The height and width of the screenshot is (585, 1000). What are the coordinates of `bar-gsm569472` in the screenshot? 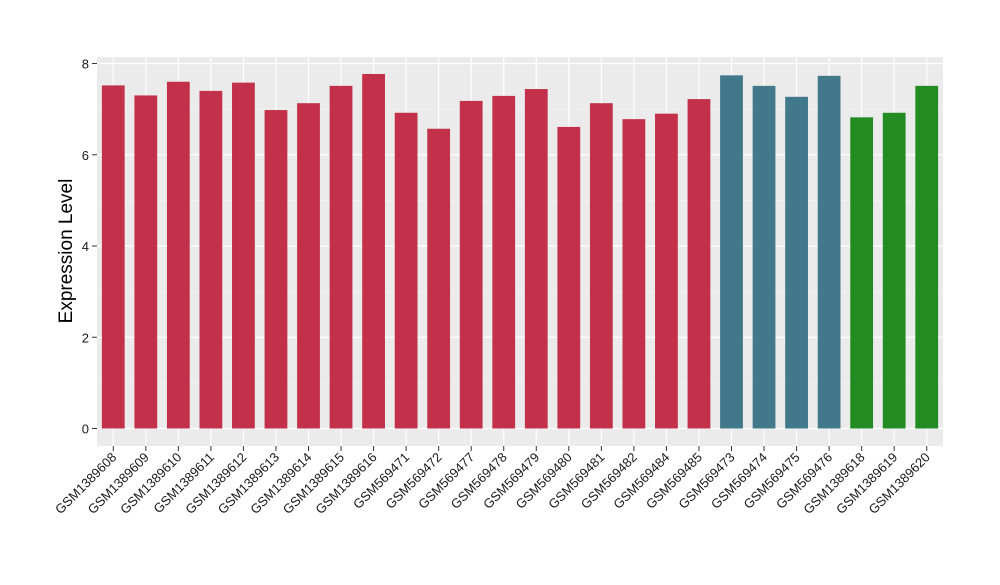 It's located at (439, 278).